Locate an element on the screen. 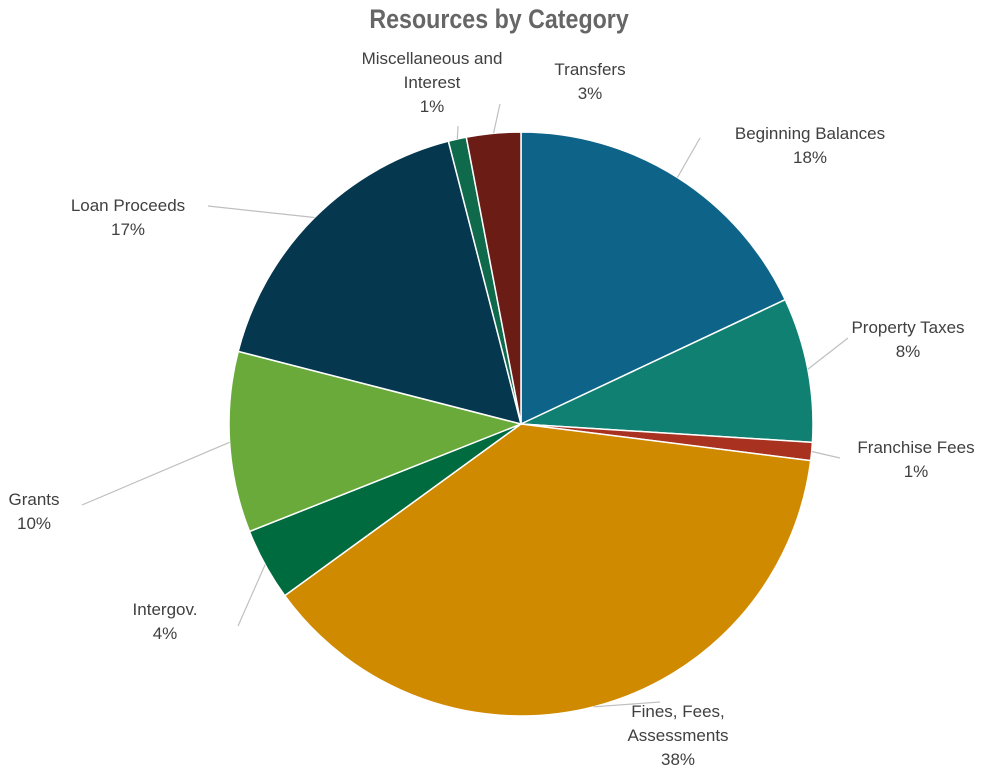 The width and height of the screenshot is (1005, 784). slice-name-transfers: Transfers is located at coordinates (590, 69).